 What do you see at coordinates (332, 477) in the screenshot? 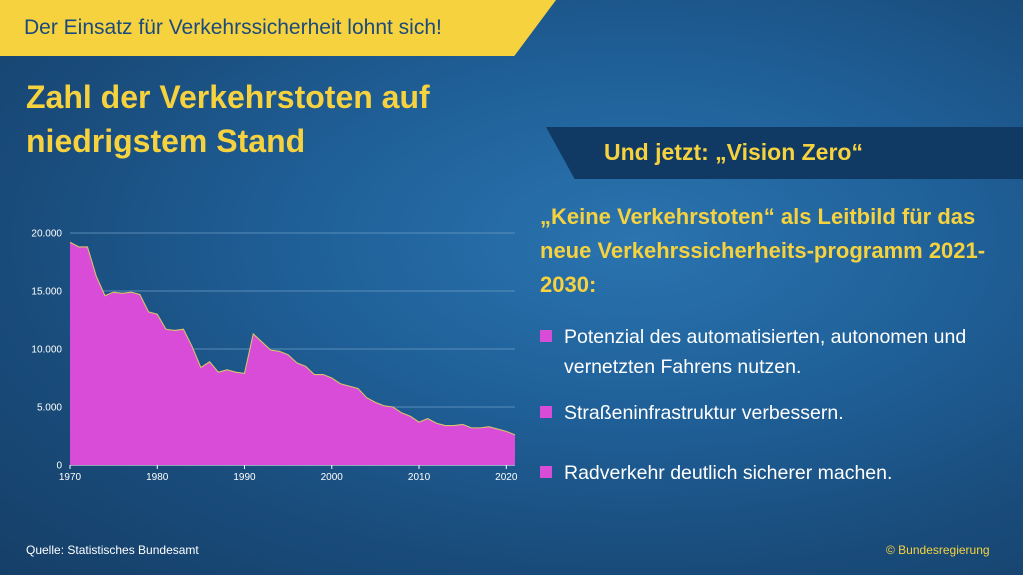
I see `x-tick-label: 2000` at bounding box center [332, 477].